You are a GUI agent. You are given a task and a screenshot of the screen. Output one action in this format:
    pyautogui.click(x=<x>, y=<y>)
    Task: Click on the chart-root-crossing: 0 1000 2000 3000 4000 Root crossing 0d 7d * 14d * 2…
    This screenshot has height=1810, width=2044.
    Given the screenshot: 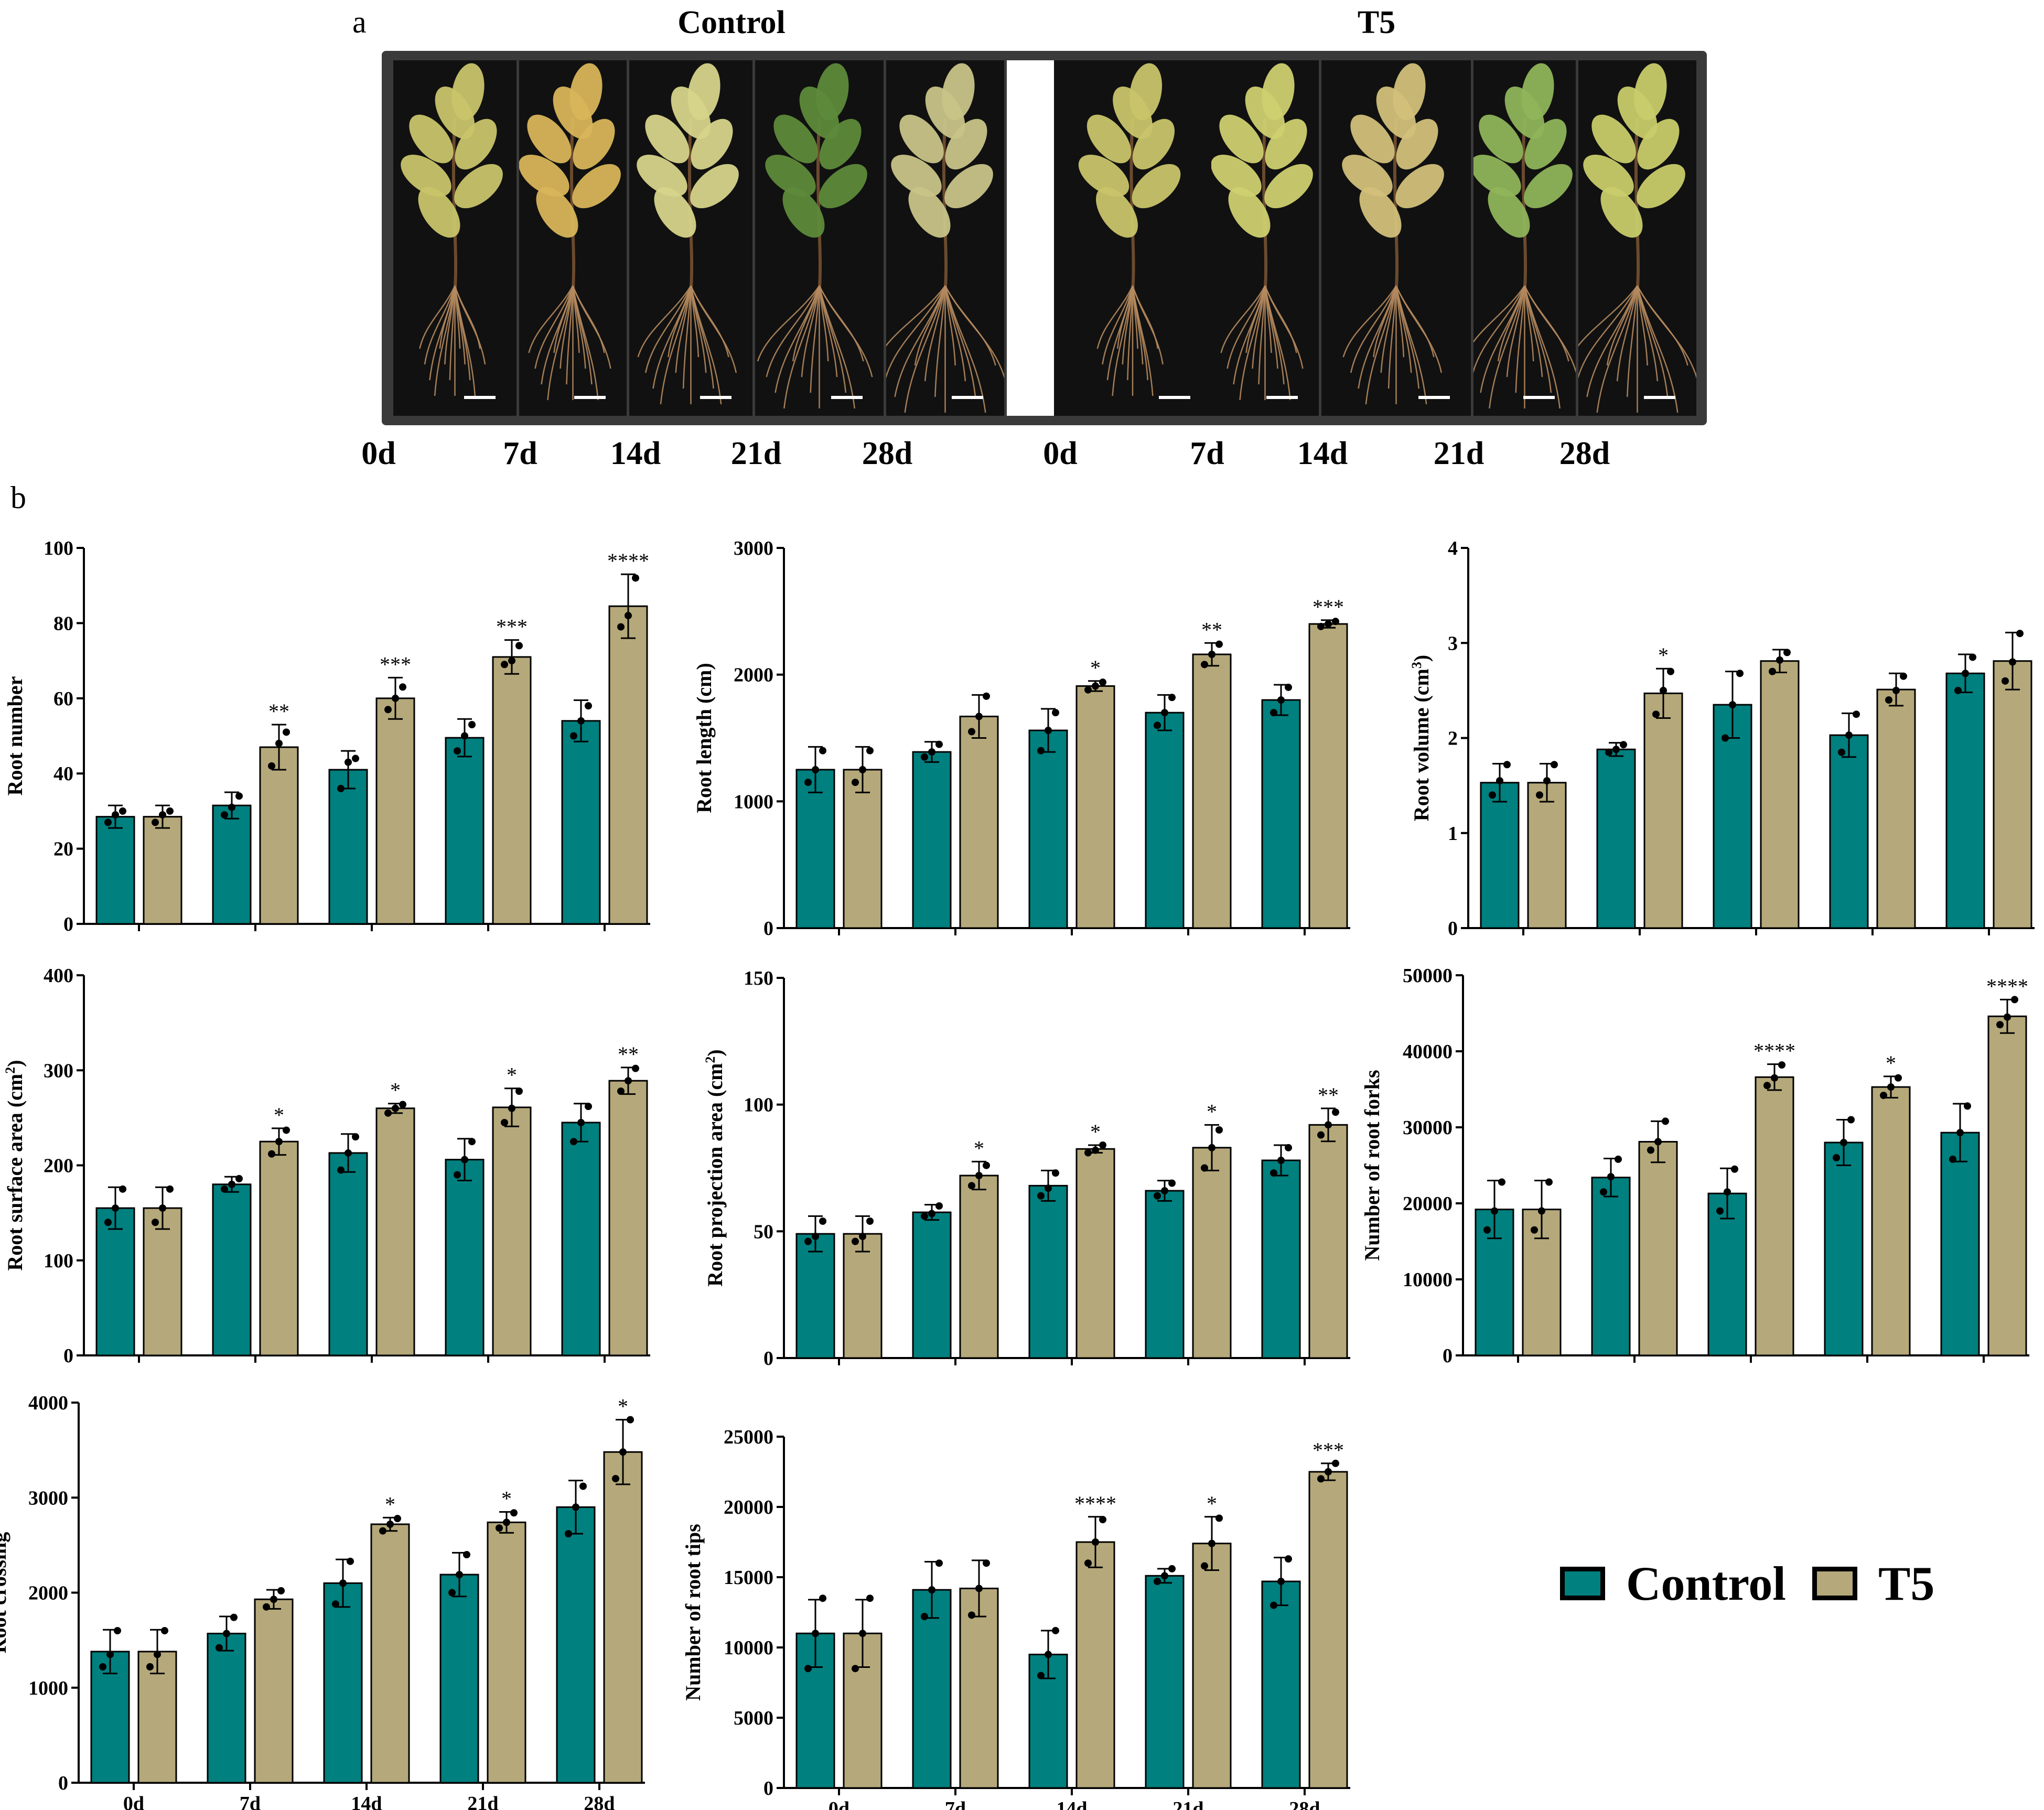 What is the action you would take?
    pyautogui.click(x=323, y=1601)
    